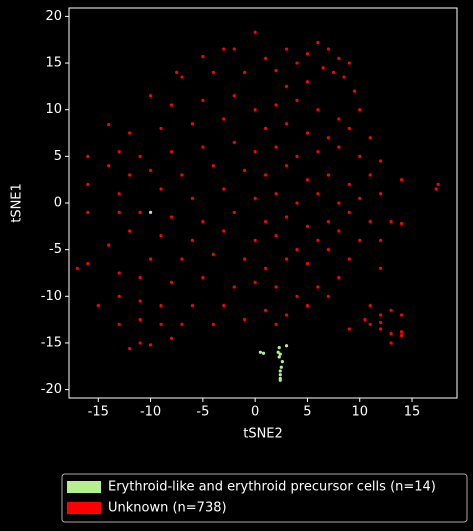  What do you see at coordinates (51, 296) in the screenshot?
I see `y-tick-label: -10` at bounding box center [51, 296].